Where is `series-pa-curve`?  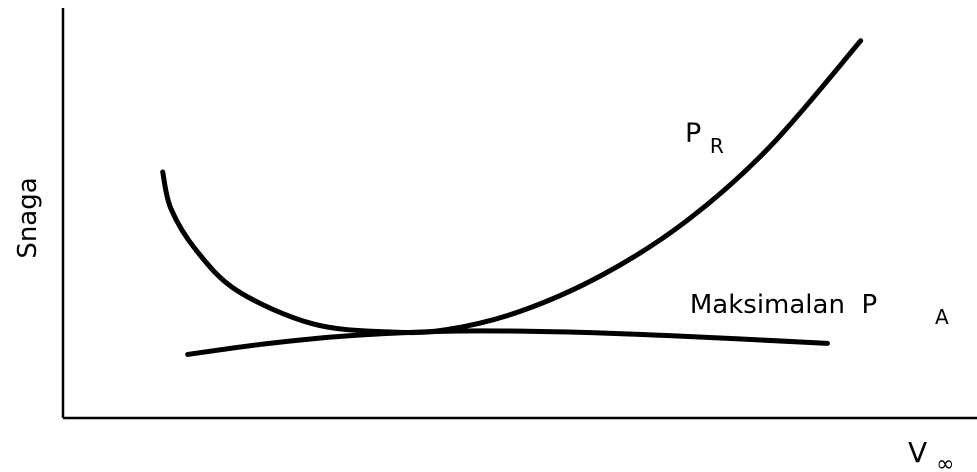 series-pa-curve is located at coordinates (507, 342).